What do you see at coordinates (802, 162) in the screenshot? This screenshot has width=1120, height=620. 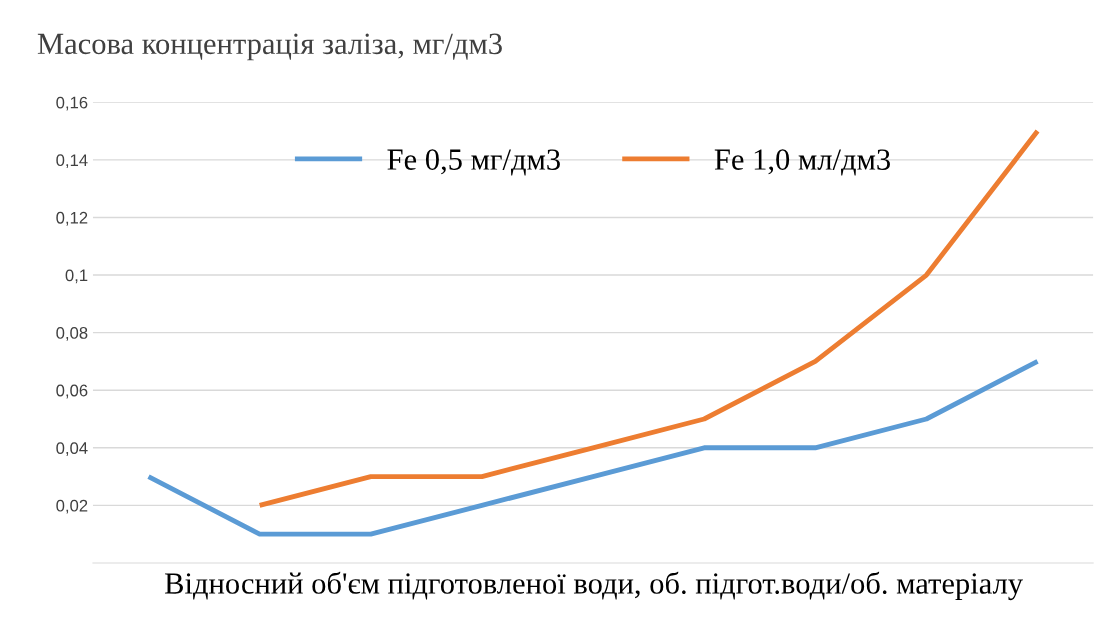 I see `legend-label: Fe 1,0 мл/дм3` at bounding box center [802, 162].